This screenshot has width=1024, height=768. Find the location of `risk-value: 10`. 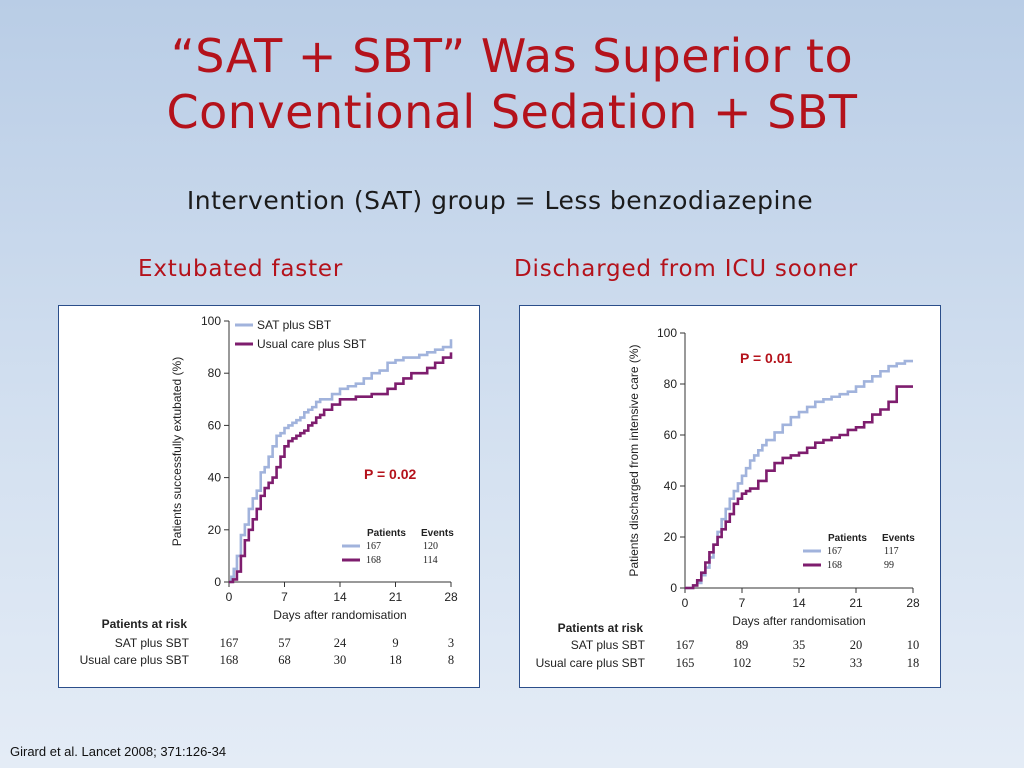

risk-value: 10 is located at coordinates (913, 645).